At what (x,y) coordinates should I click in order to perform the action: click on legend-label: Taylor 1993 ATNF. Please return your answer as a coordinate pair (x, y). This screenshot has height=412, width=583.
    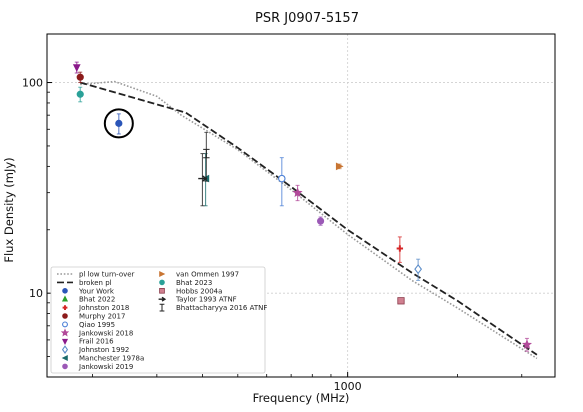
    Looking at the image, I should click on (206, 300).